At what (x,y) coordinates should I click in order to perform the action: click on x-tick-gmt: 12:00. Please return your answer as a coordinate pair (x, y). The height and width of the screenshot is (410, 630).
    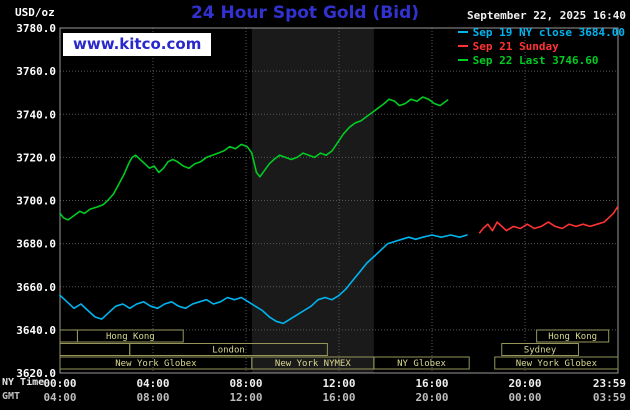
    Looking at the image, I should click on (245, 397).